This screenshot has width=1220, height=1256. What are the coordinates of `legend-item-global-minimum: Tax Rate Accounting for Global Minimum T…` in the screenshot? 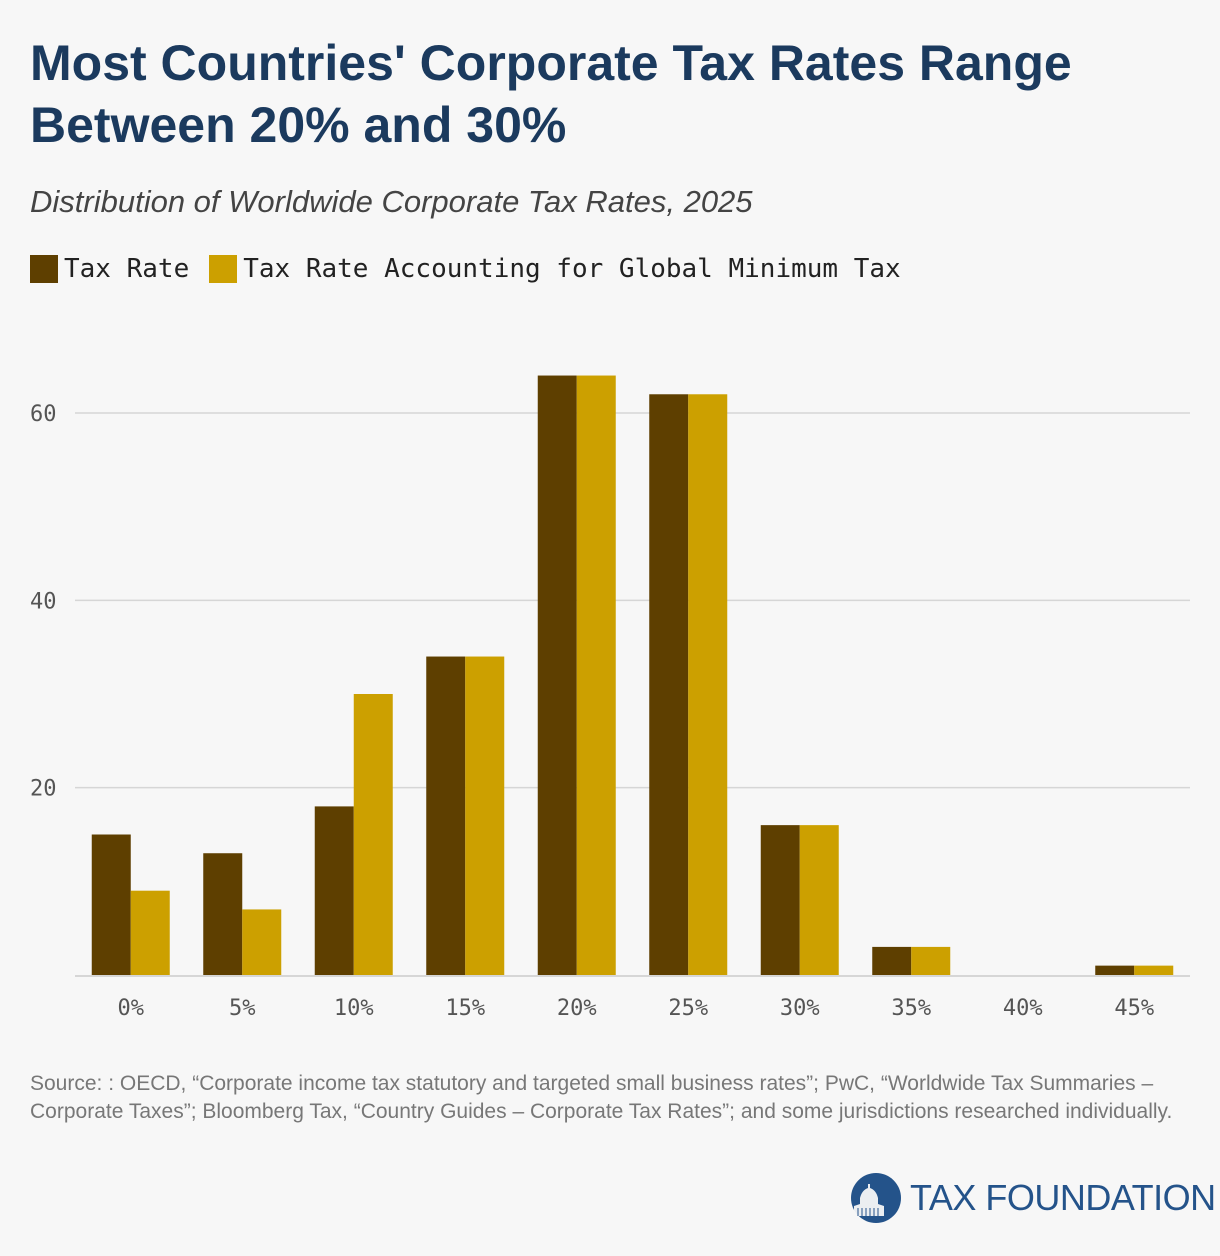 It's located at (555, 269).